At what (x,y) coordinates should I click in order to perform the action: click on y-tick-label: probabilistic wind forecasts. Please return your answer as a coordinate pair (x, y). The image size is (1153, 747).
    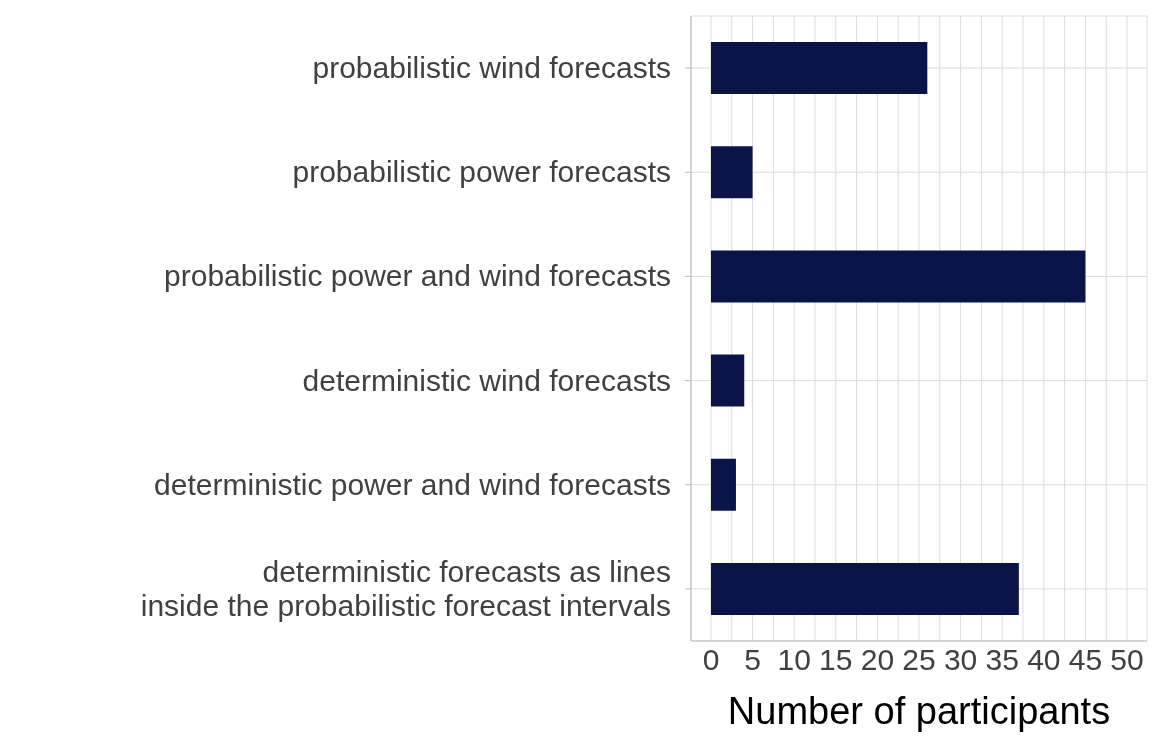
    Looking at the image, I should click on (491, 68).